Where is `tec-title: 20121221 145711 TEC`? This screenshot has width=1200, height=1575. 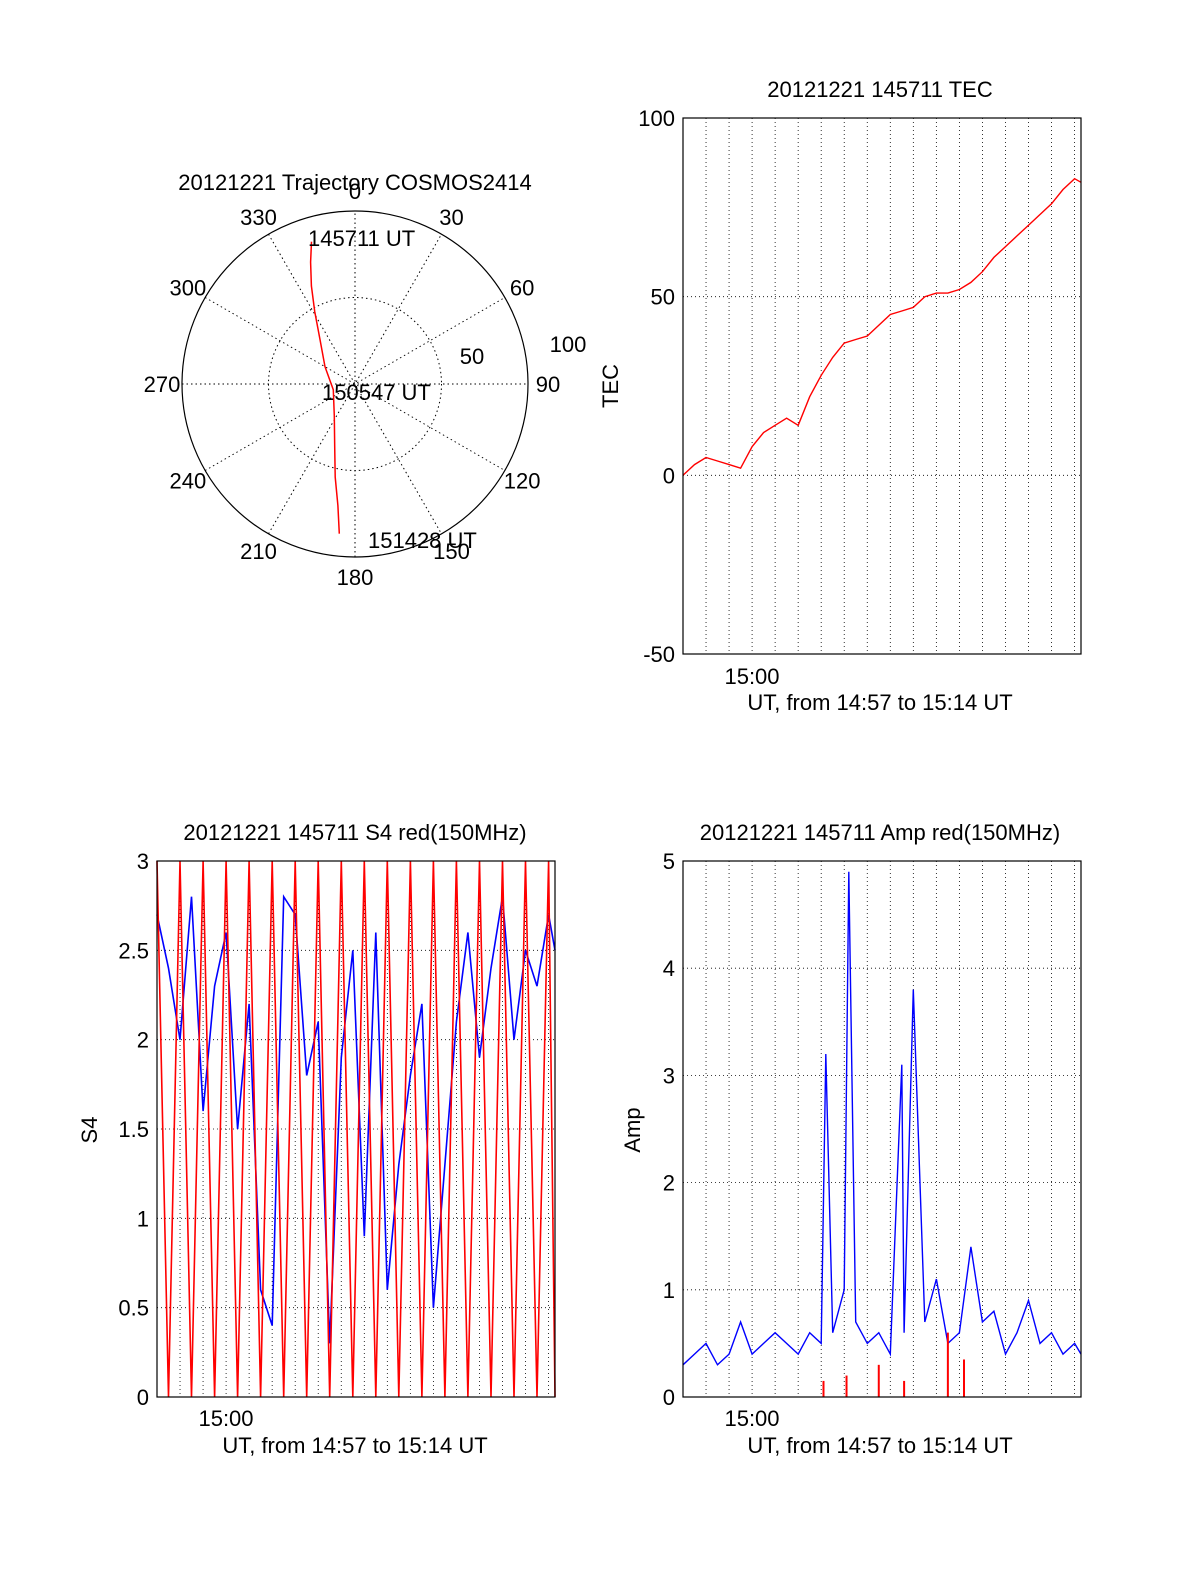
tec-title: 20121221 145711 TEC is located at coordinates (880, 89).